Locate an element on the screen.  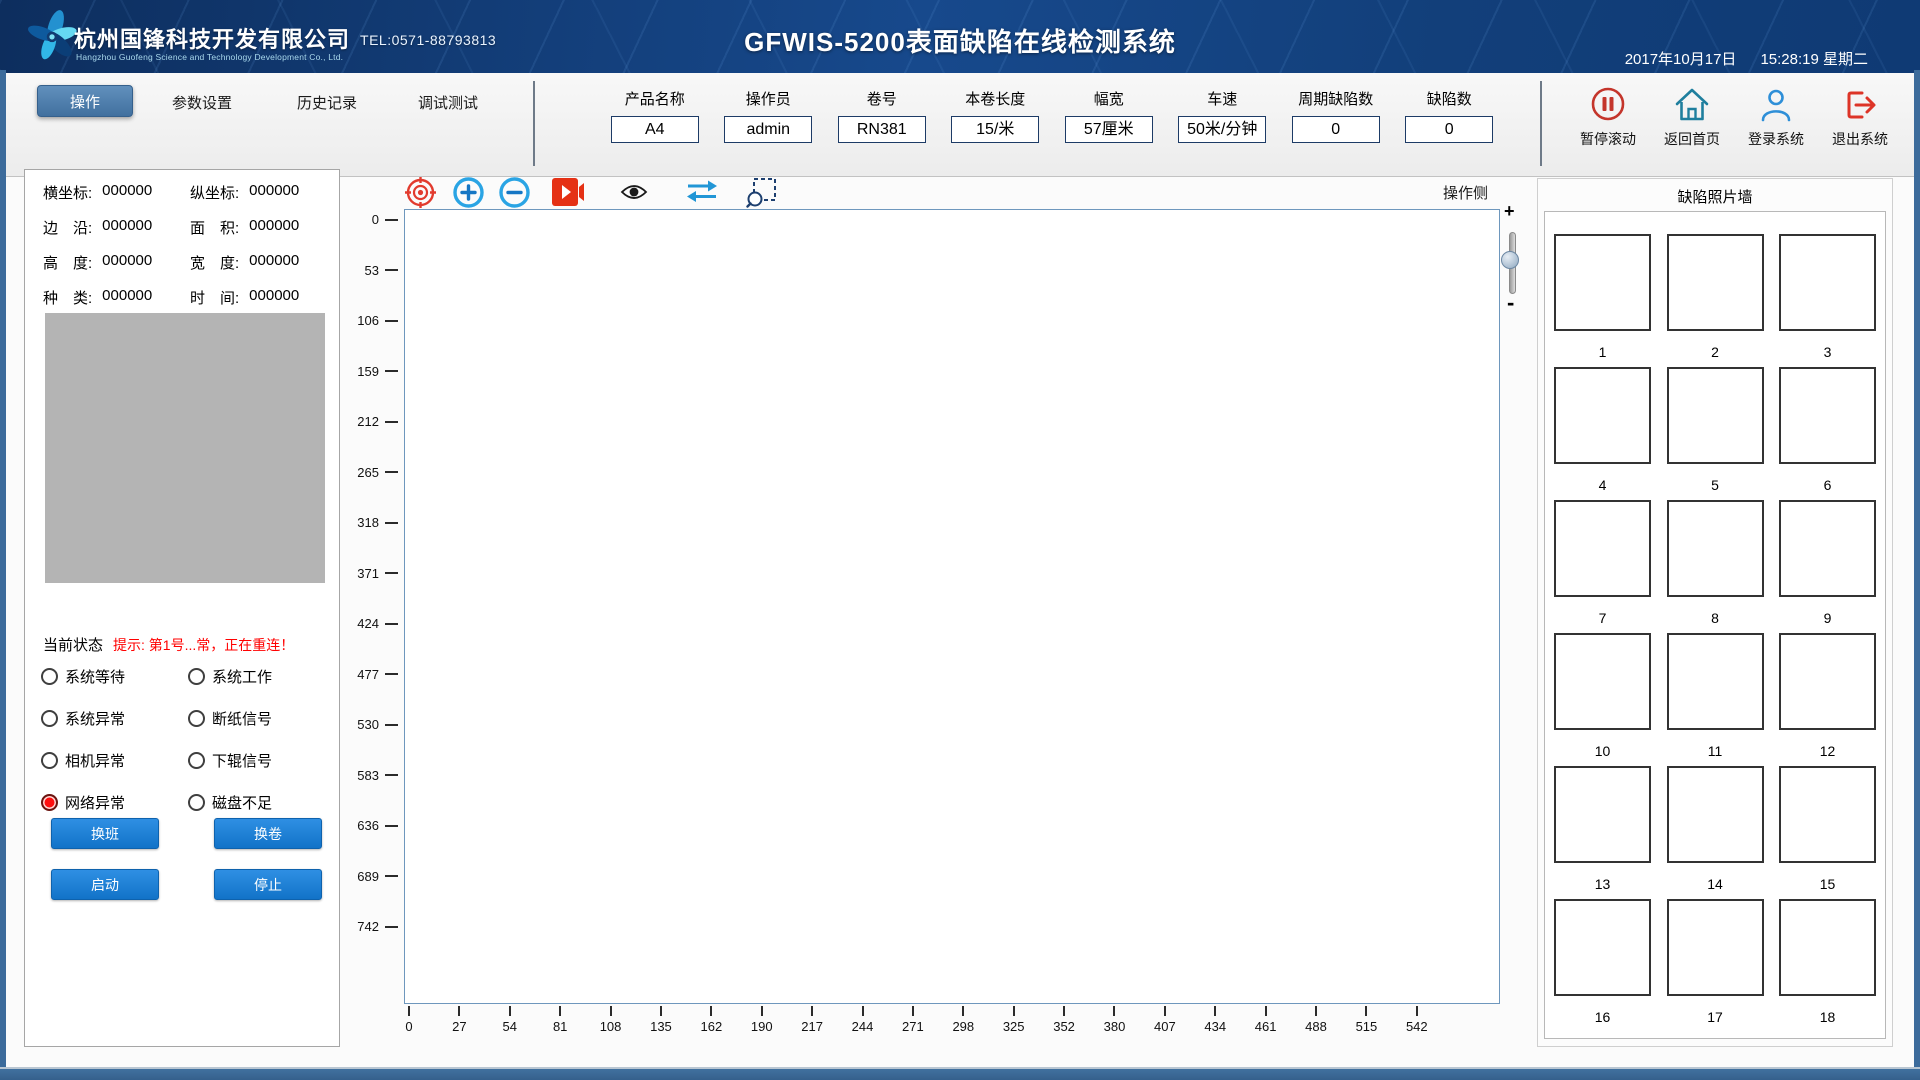
y-axis-tick: 106 is located at coordinates (377, 320).